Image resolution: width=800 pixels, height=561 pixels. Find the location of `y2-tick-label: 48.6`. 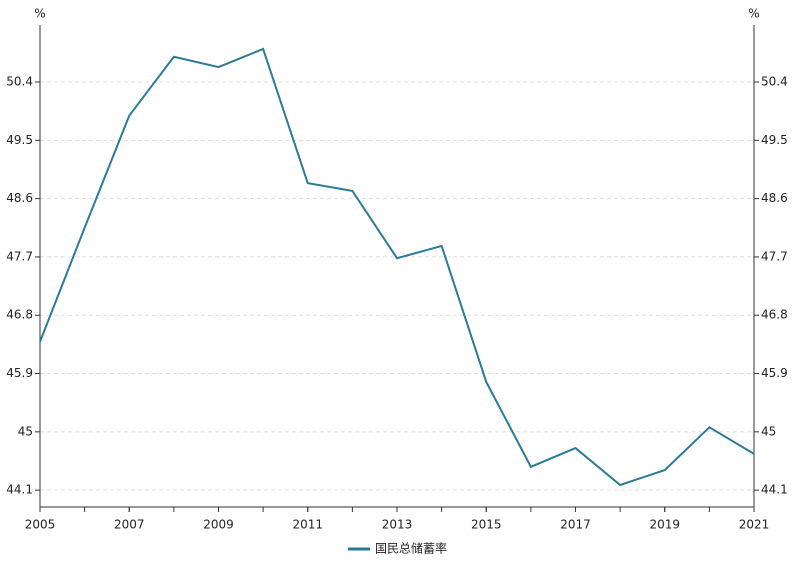

y2-tick-label: 48.6 is located at coordinates (774, 198).